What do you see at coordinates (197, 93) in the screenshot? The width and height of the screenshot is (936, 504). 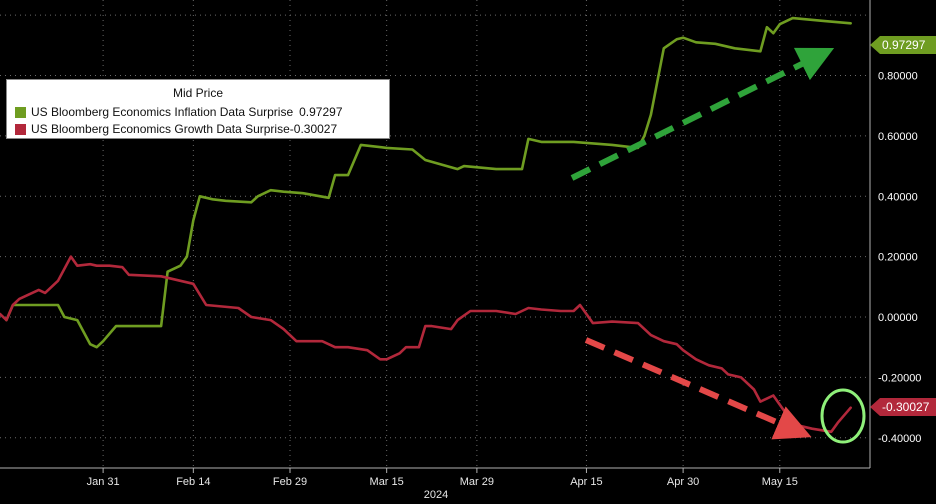 I see `legend-title: Mid Price` at bounding box center [197, 93].